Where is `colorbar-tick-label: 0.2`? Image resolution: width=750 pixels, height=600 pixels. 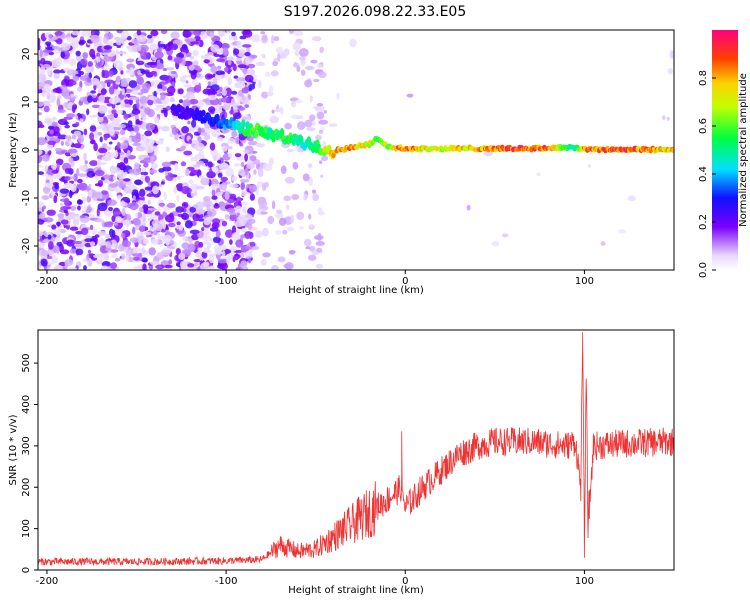
colorbar-tick-label: 0.2 is located at coordinates (703, 222).